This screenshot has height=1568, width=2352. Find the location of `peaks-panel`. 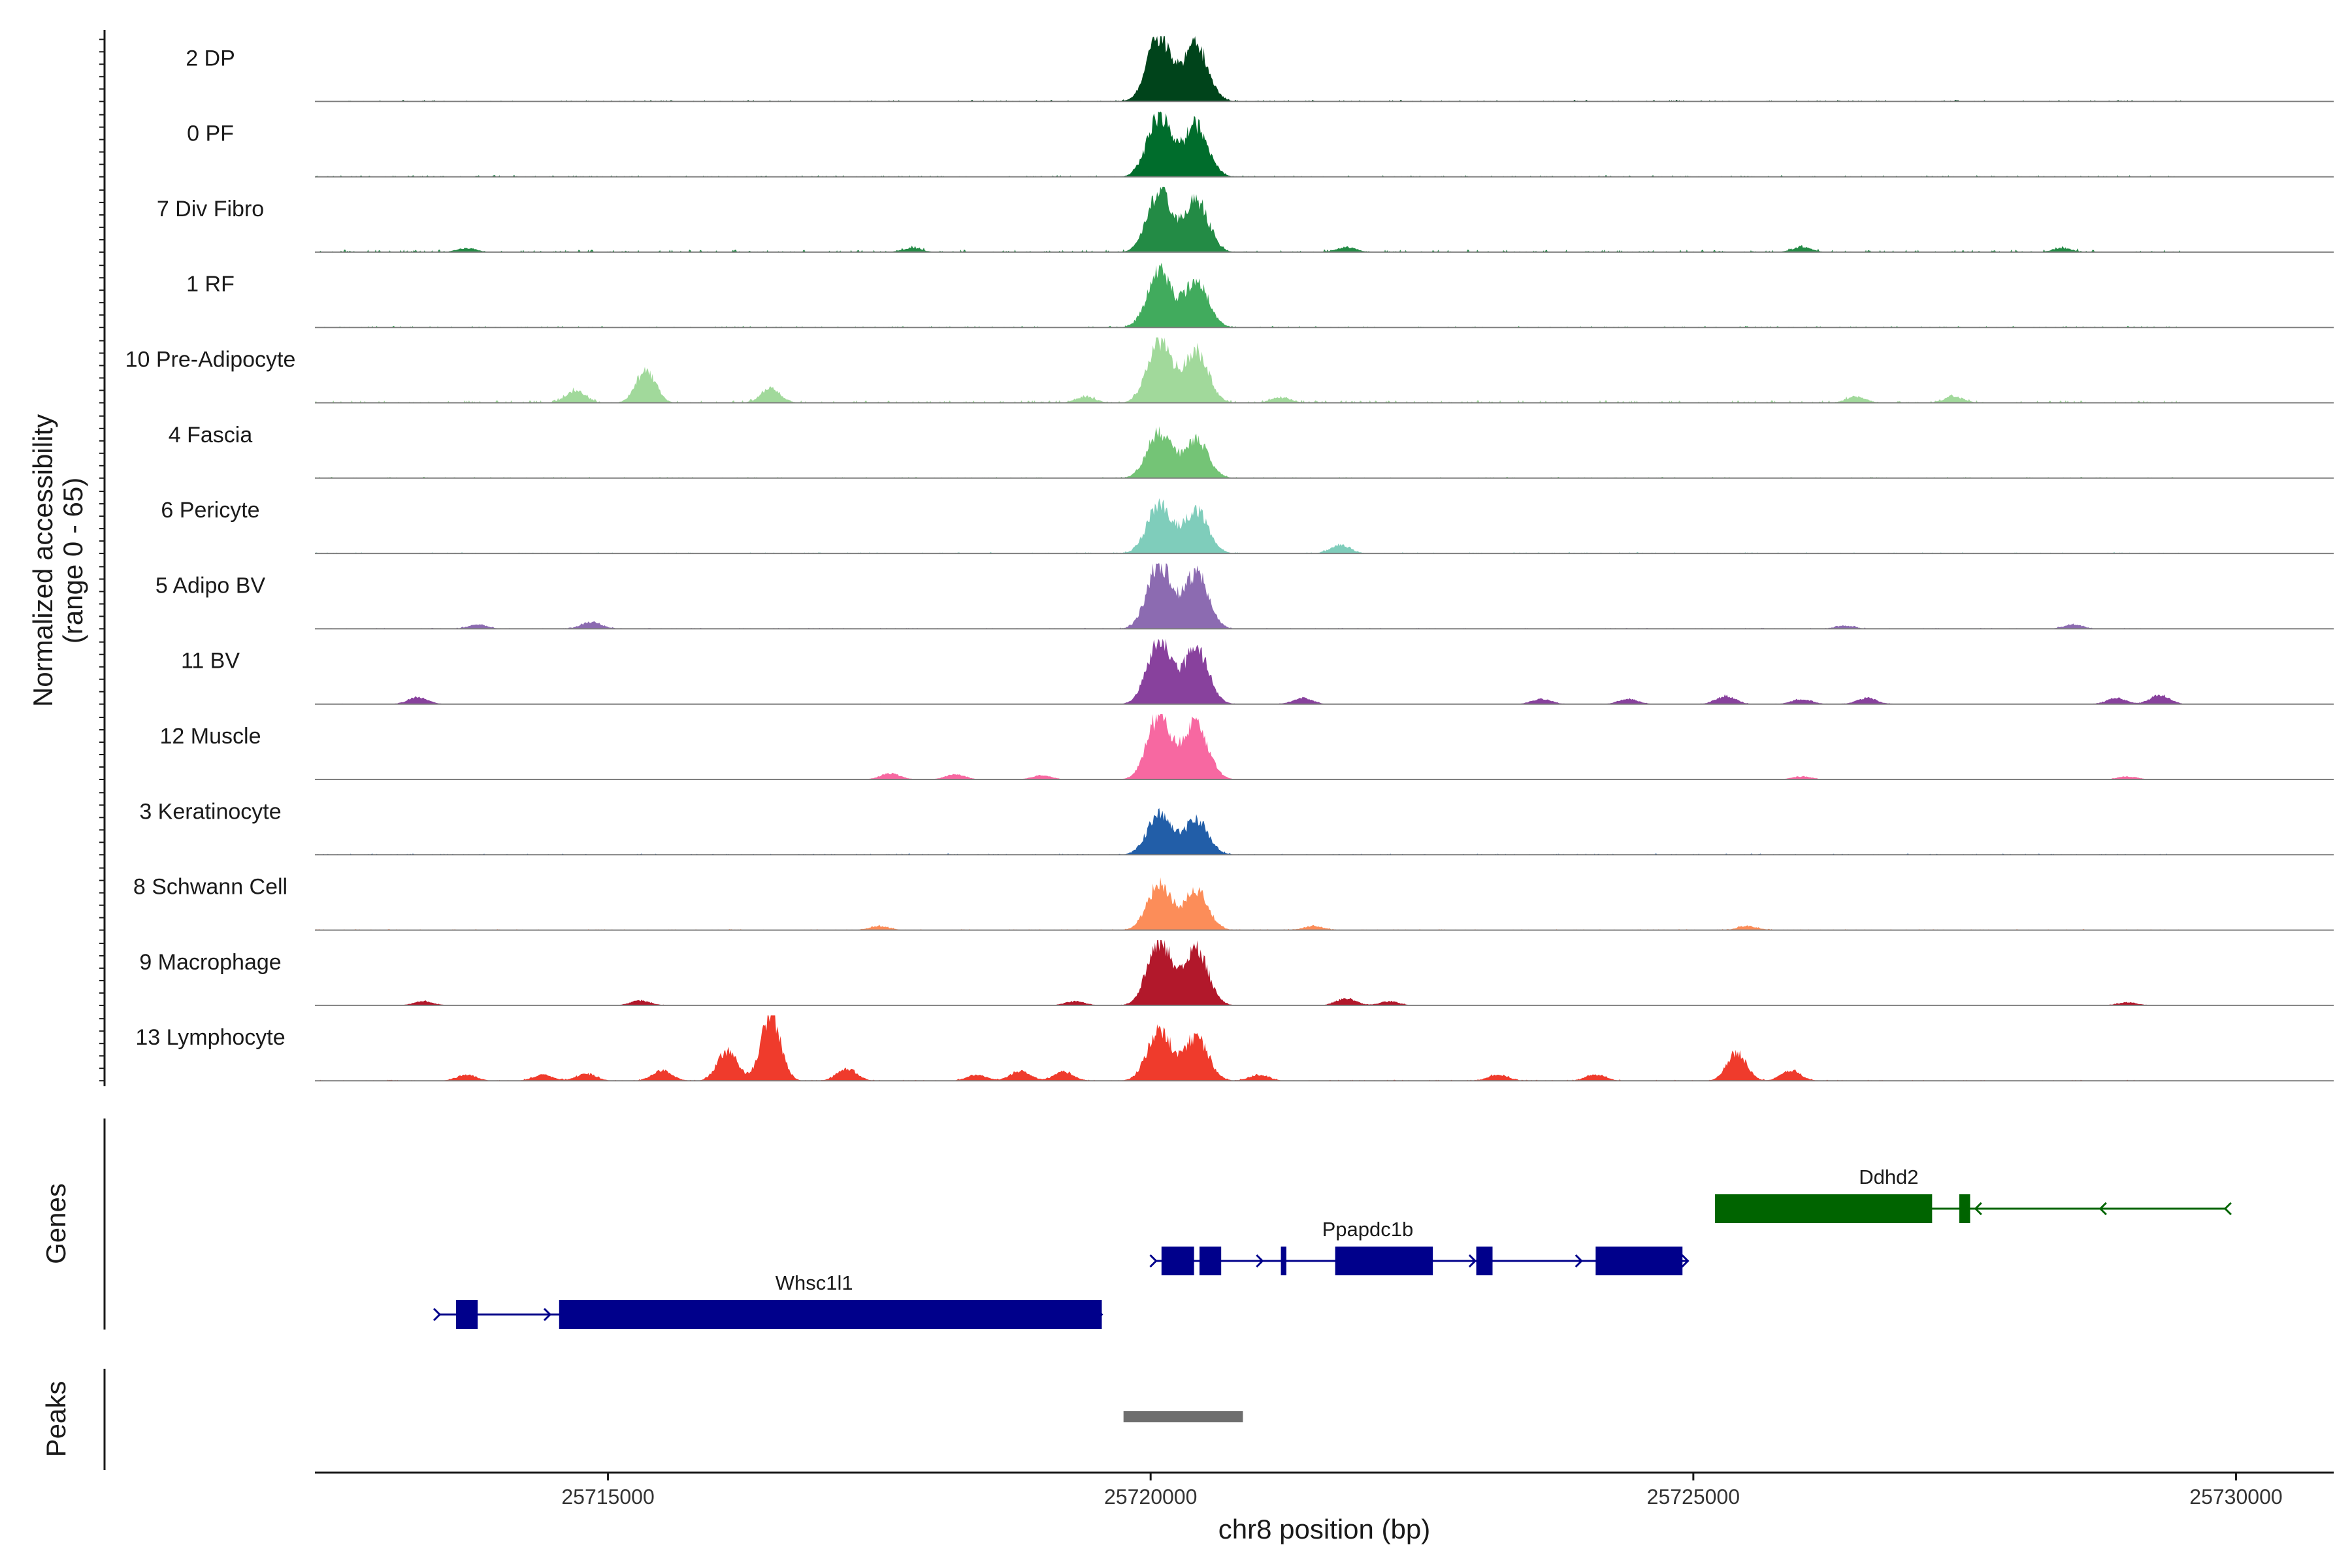

peaks-panel is located at coordinates (1183, 1416).